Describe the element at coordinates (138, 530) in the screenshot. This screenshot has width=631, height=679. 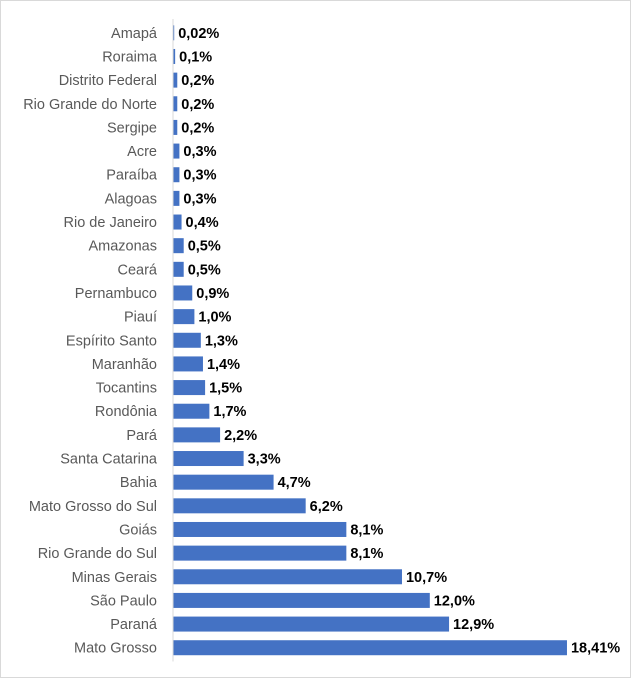
I see `category-tick-label: Goiás` at that location.